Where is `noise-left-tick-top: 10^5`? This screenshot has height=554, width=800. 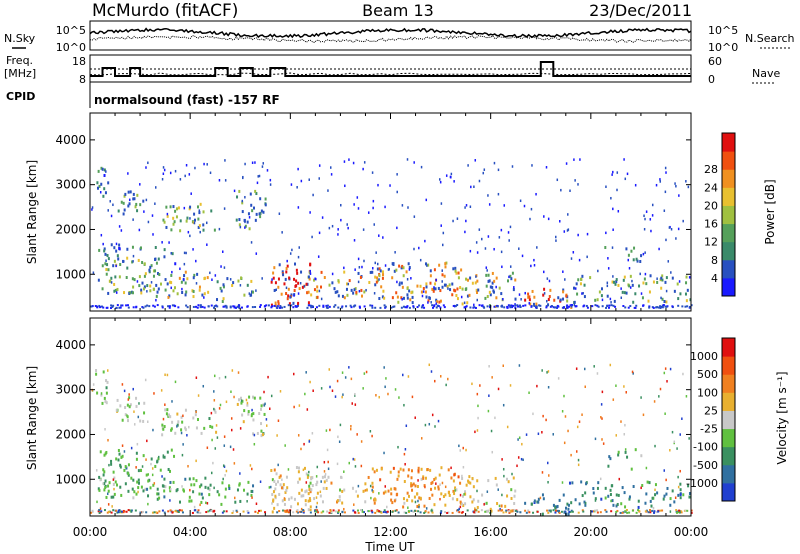
noise-left-tick-top: 10^5 is located at coordinates (71, 30).